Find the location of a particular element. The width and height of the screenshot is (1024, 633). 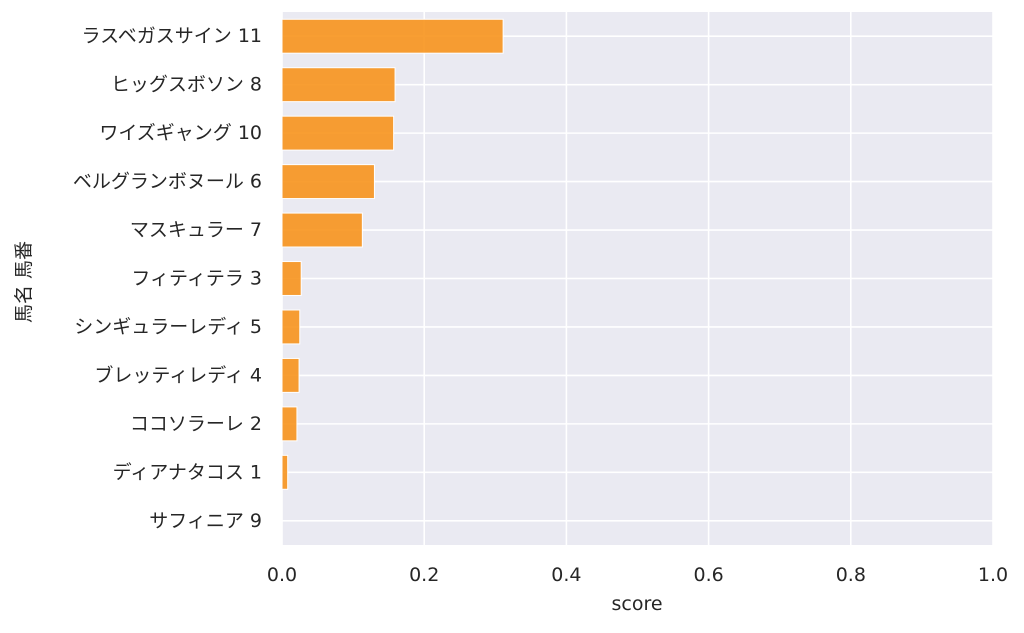

x-tick-labels: 0.0 0.2 0.4 0.6 0.8 1.0 is located at coordinates (637, 575).